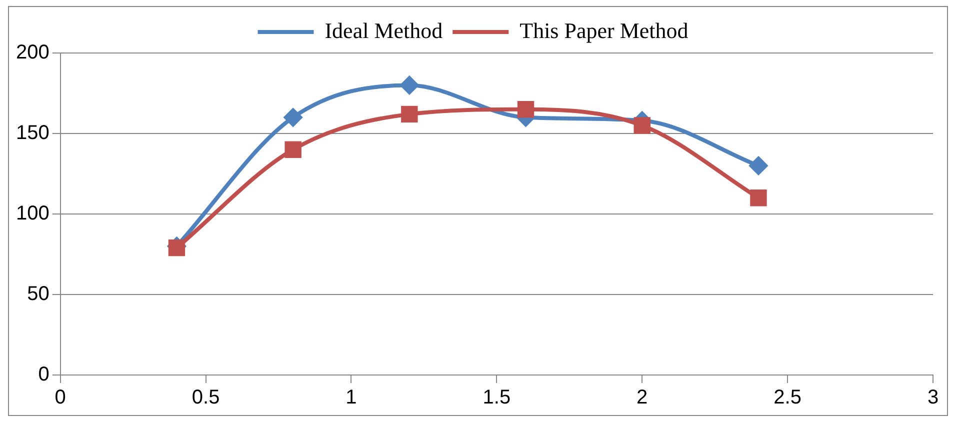 Image resolution: width=957 pixels, height=424 pixels. I want to click on y-tick-label: 200, so click(33, 53).